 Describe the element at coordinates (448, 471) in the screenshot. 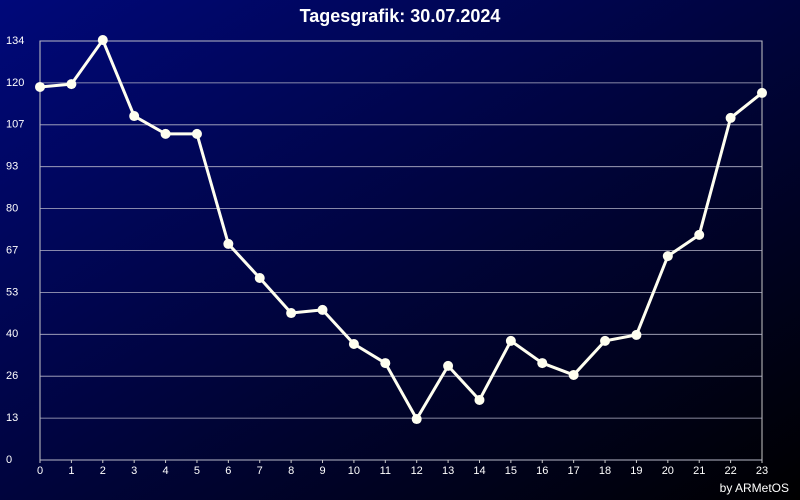

I see `x-tick-label: 13` at that location.